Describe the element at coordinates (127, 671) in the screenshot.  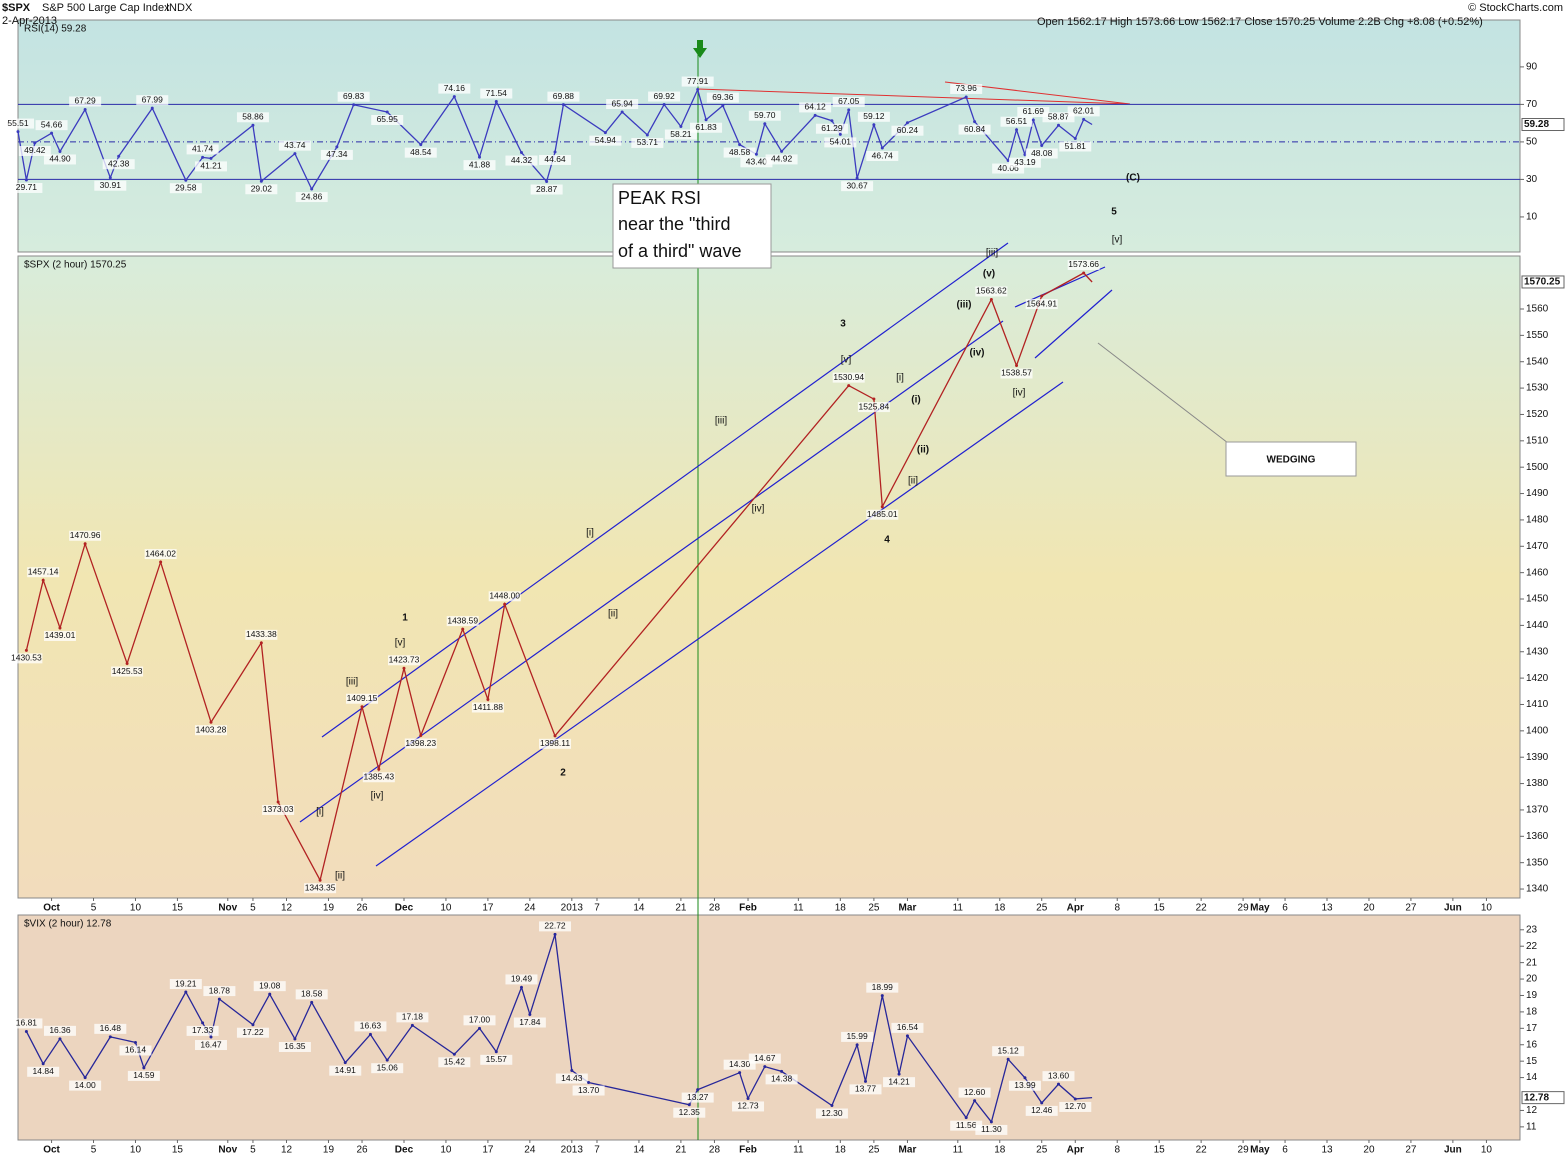
I see `point-label: 1425.53` at that location.